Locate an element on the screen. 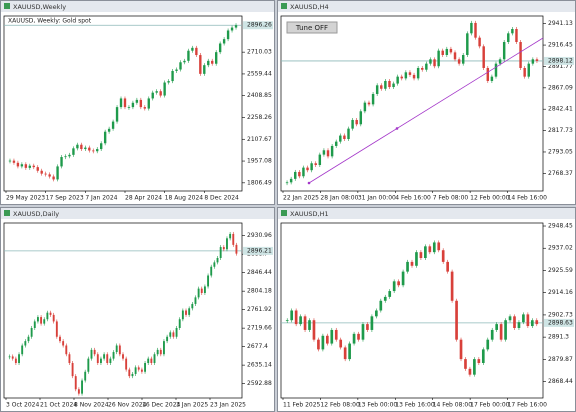 The height and width of the screenshot is (412, 576). window-title: XAUUSD,Weekly is located at coordinates (39, 7).